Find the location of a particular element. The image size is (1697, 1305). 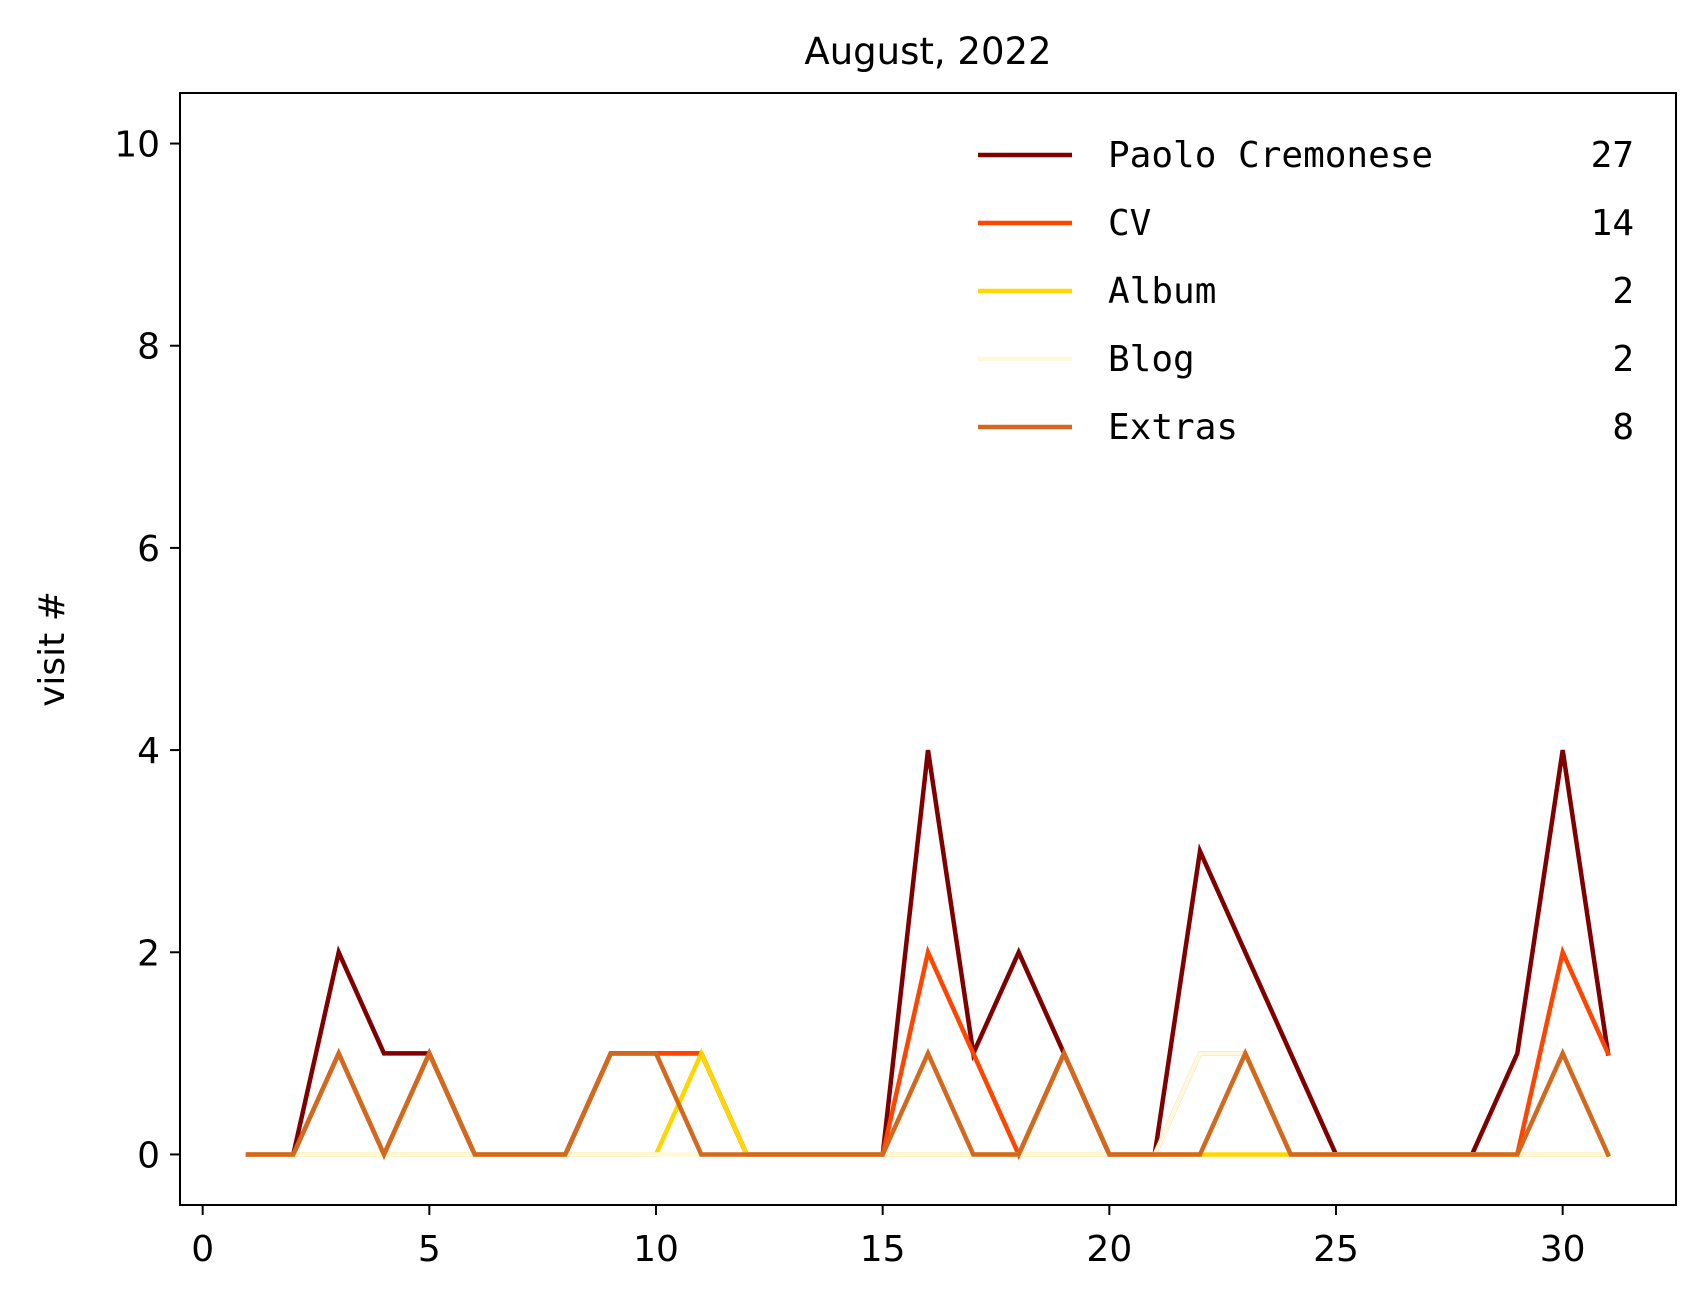

y-tick-label: 4 is located at coordinates (148, 751).